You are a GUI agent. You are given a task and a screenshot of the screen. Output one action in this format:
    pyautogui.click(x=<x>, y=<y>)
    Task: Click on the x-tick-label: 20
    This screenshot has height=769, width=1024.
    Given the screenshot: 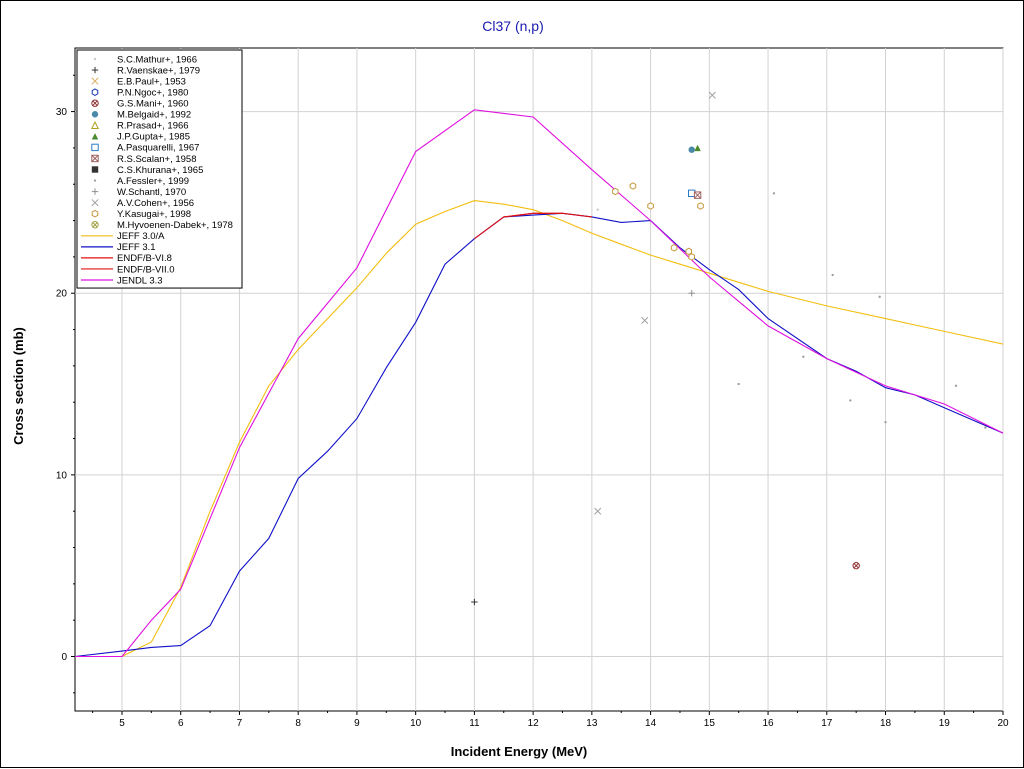 What is the action you would take?
    pyautogui.click(x=1003, y=723)
    